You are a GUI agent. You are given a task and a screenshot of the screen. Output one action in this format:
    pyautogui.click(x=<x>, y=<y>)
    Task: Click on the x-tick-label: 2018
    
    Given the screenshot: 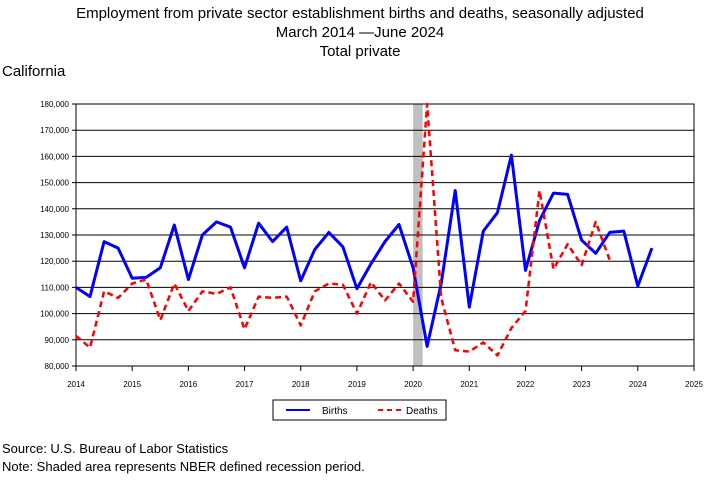 What is the action you would take?
    pyautogui.click(x=301, y=384)
    